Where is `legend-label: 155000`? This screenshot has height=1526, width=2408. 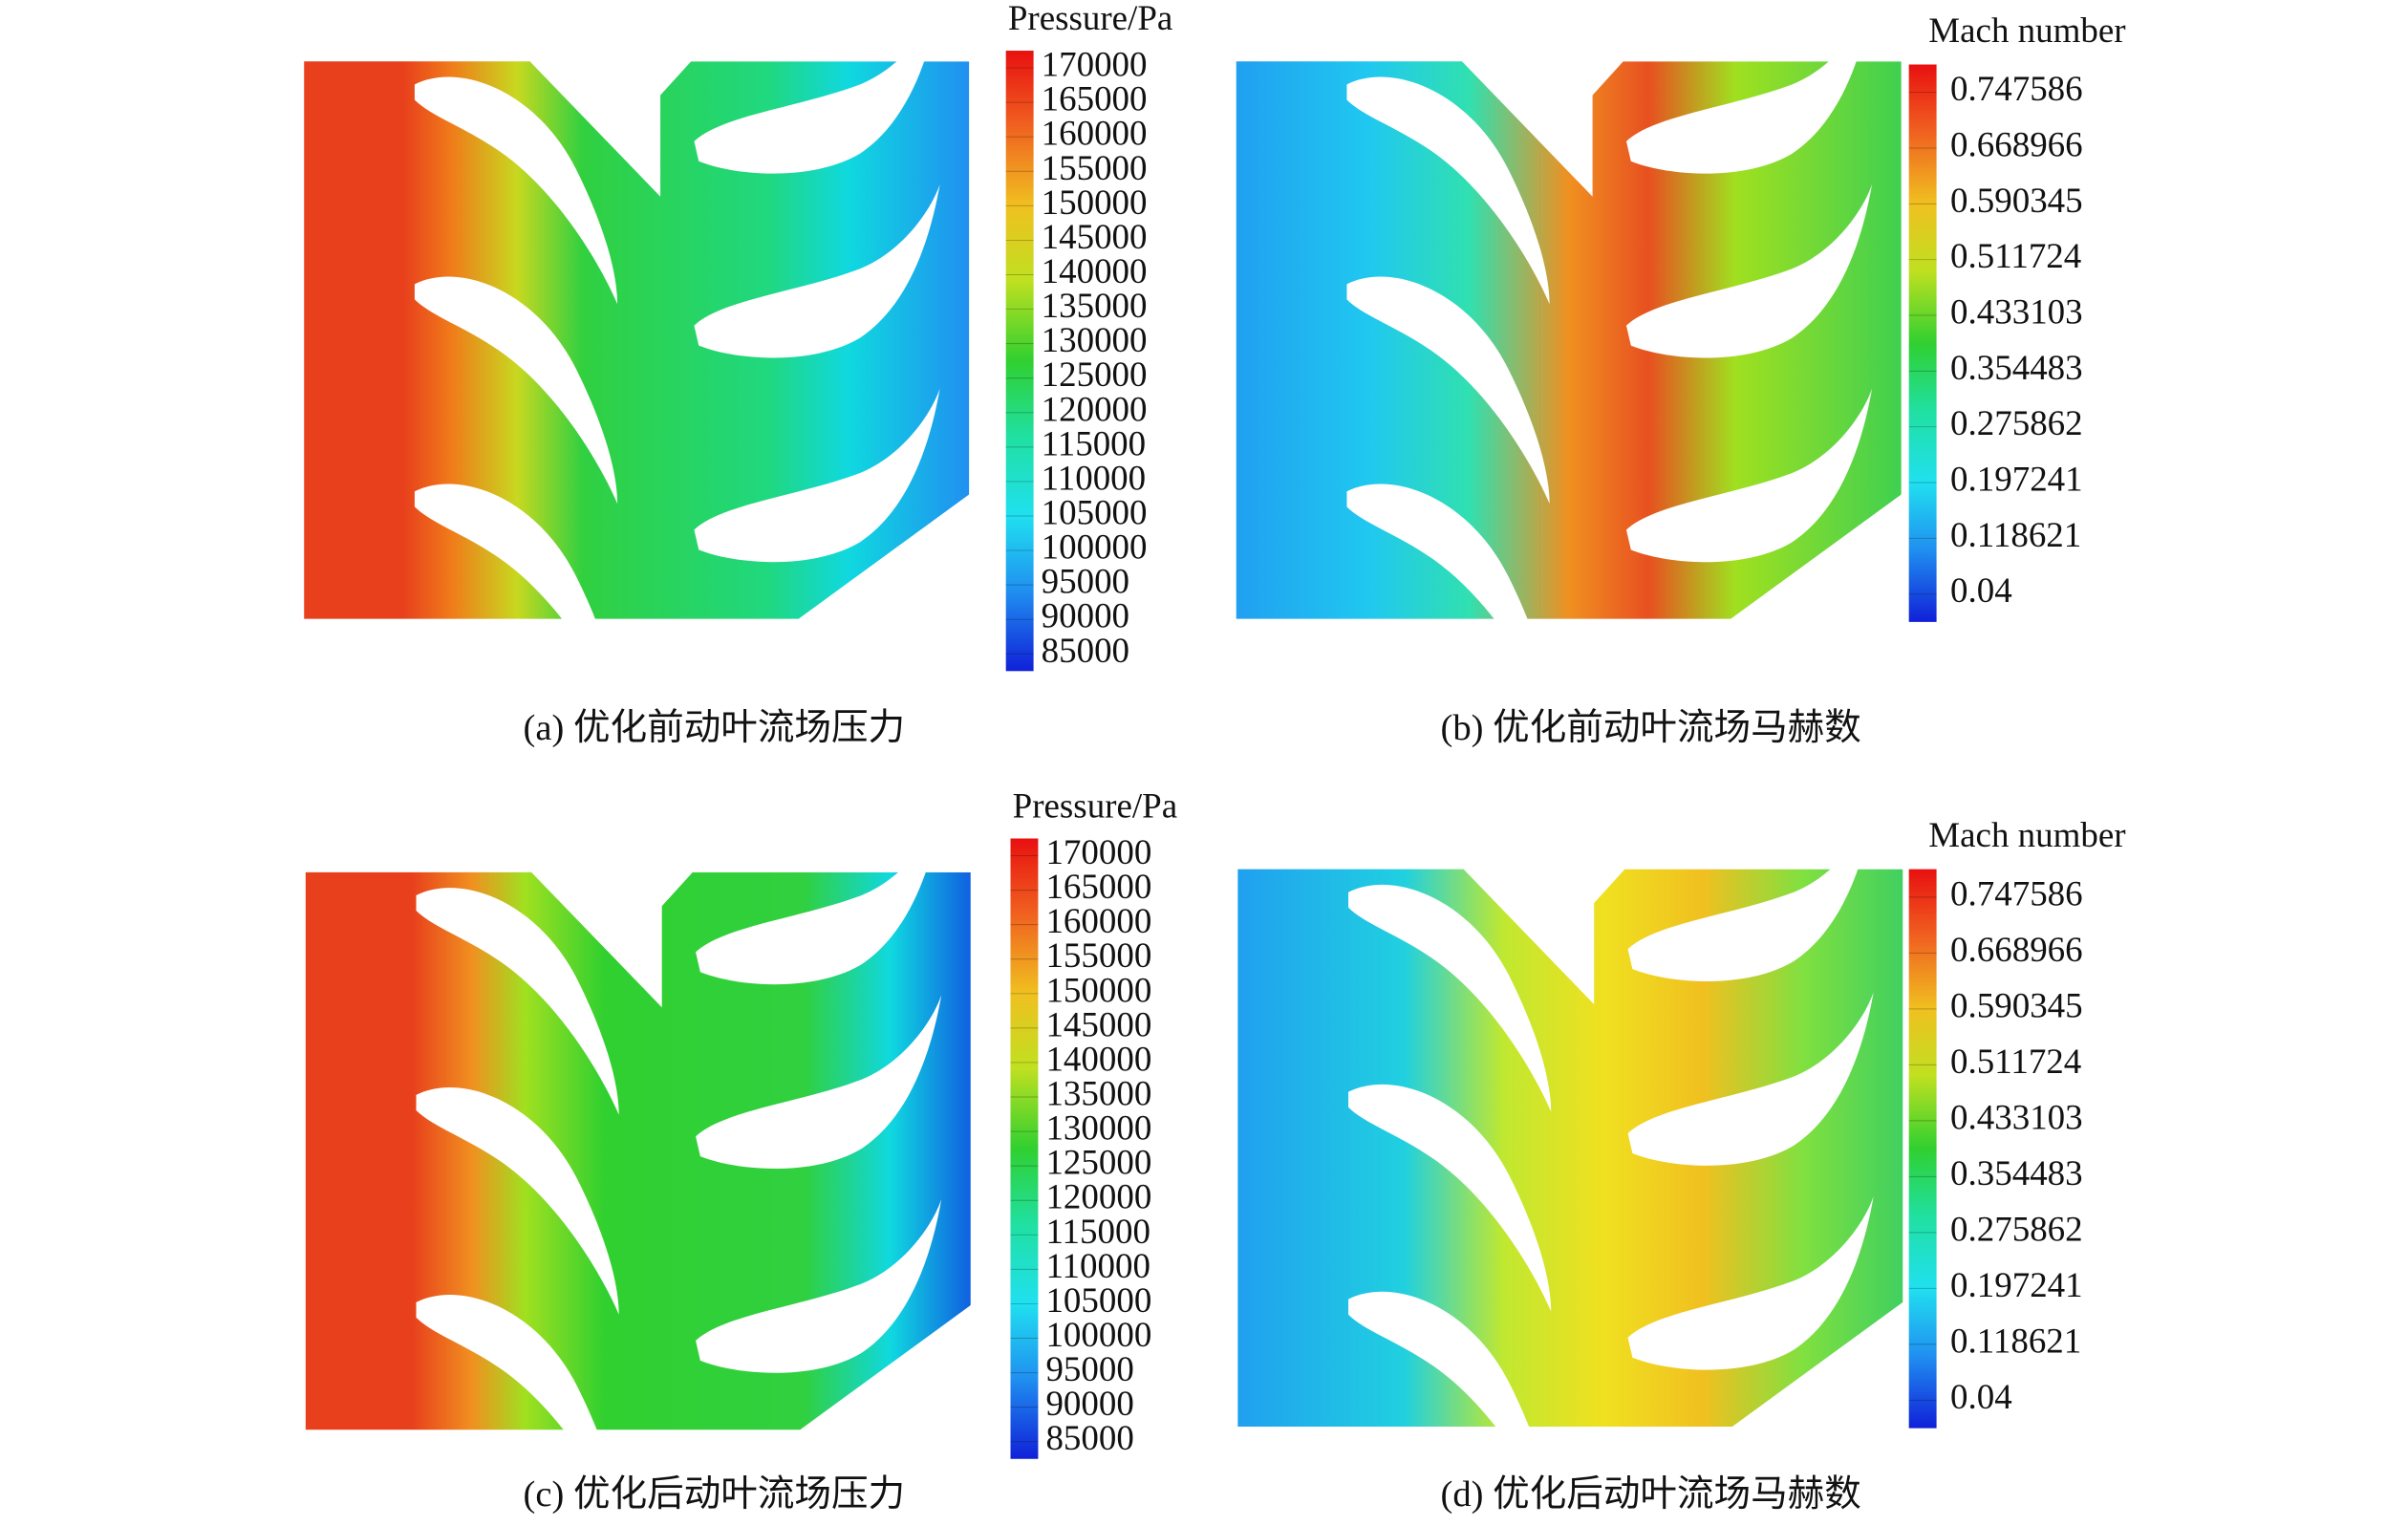 legend-label: 155000 is located at coordinates (1095, 167).